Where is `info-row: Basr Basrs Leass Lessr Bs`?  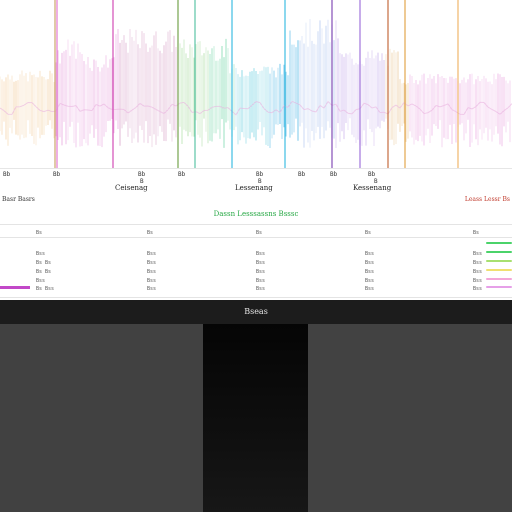
info-row: Basr Basrs Leass Lessr Bs is located at coordinates (256, 202).